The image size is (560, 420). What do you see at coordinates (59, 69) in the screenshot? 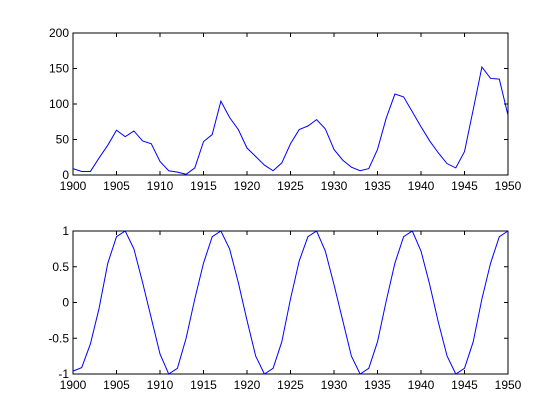
I see `y-tick-label: 150` at bounding box center [59, 69].